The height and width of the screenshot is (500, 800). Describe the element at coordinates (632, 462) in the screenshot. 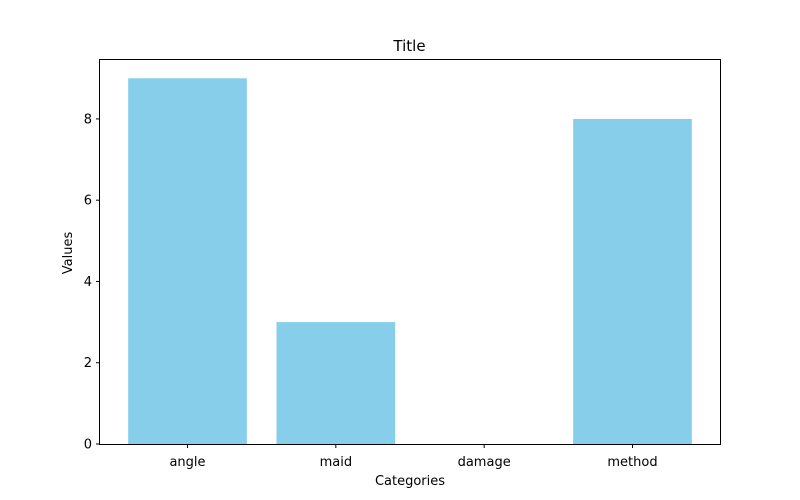

I see `x-tick-label: method` at that location.